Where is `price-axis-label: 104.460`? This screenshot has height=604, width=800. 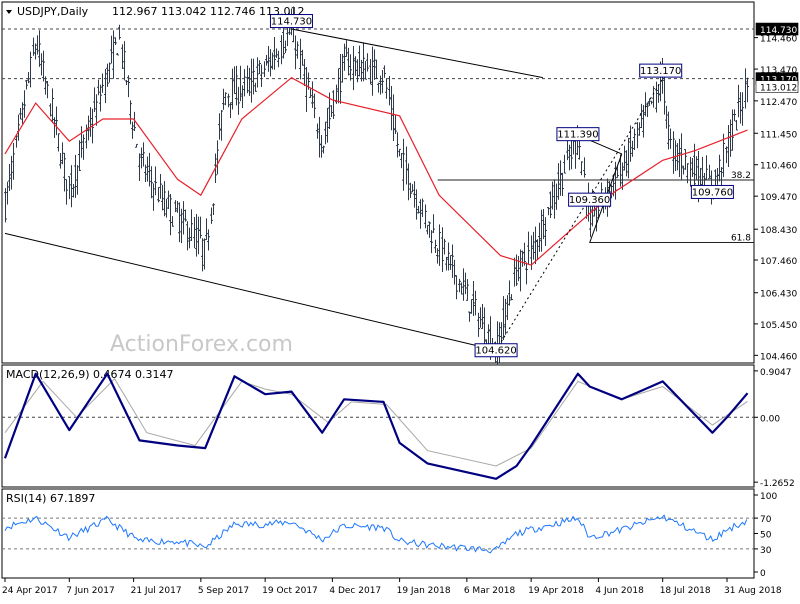 price-axis-label: 104.460 is located at coordinates (778, 357).